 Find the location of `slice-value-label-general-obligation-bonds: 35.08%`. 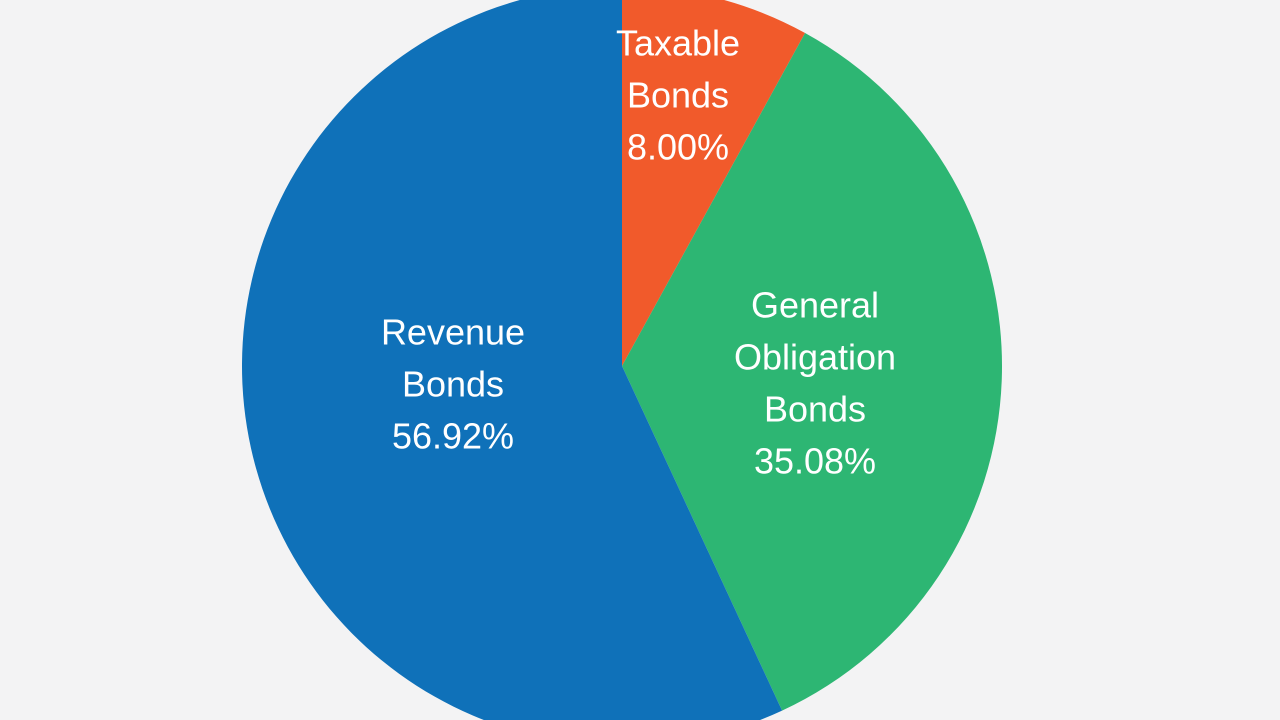

slice-value-label-general-obligation-bonds: 35.08% is located at coordinates (815, 461).